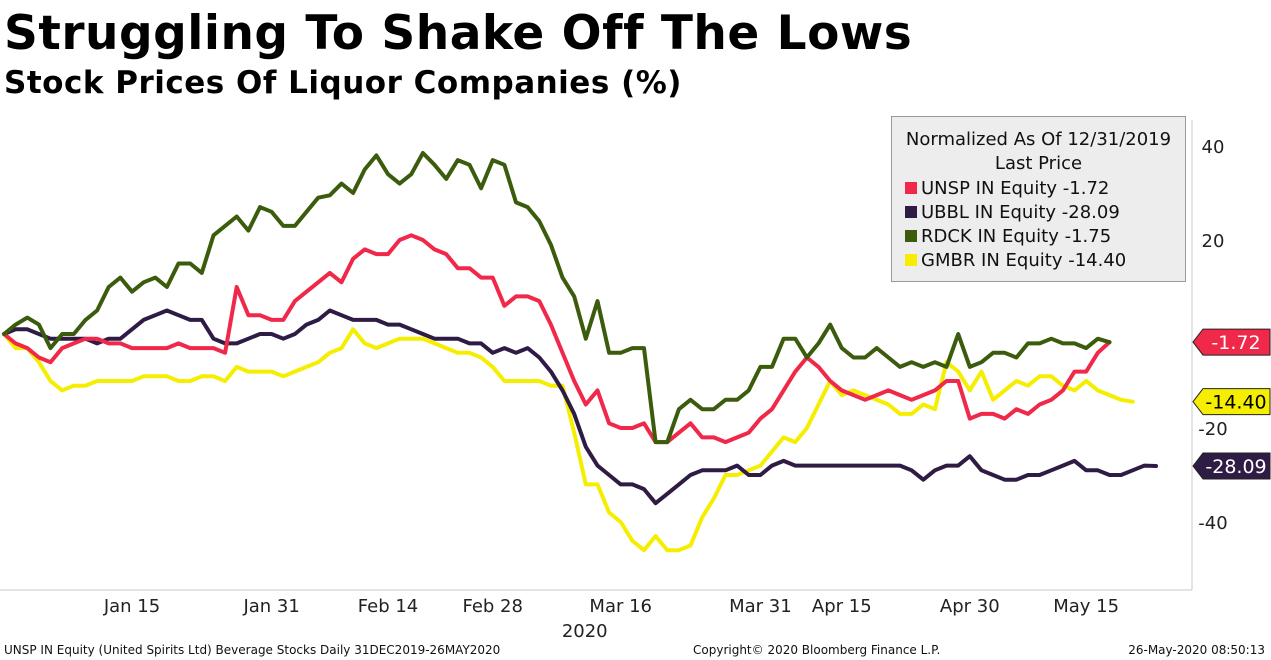 The image size is (1271, 660). I want to click on y-tick-label: 40, so click(1213, 147).